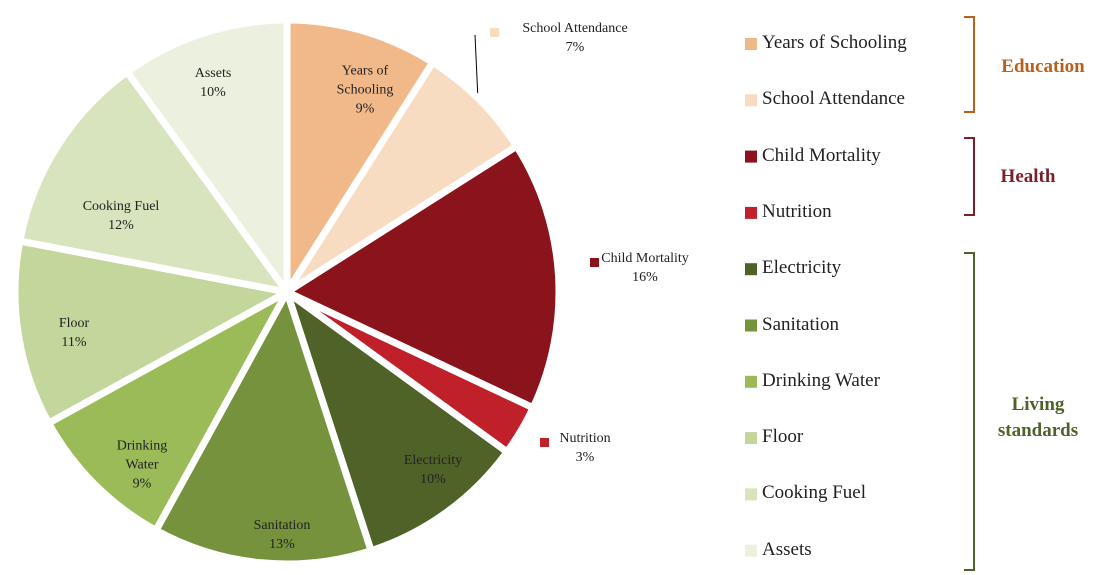 The image size is (1103, 575). What do you see at coordinates (282, 535) in the screenshot?
I see `slice-label: Sanitation 13%` at bounding box center [282, 535].